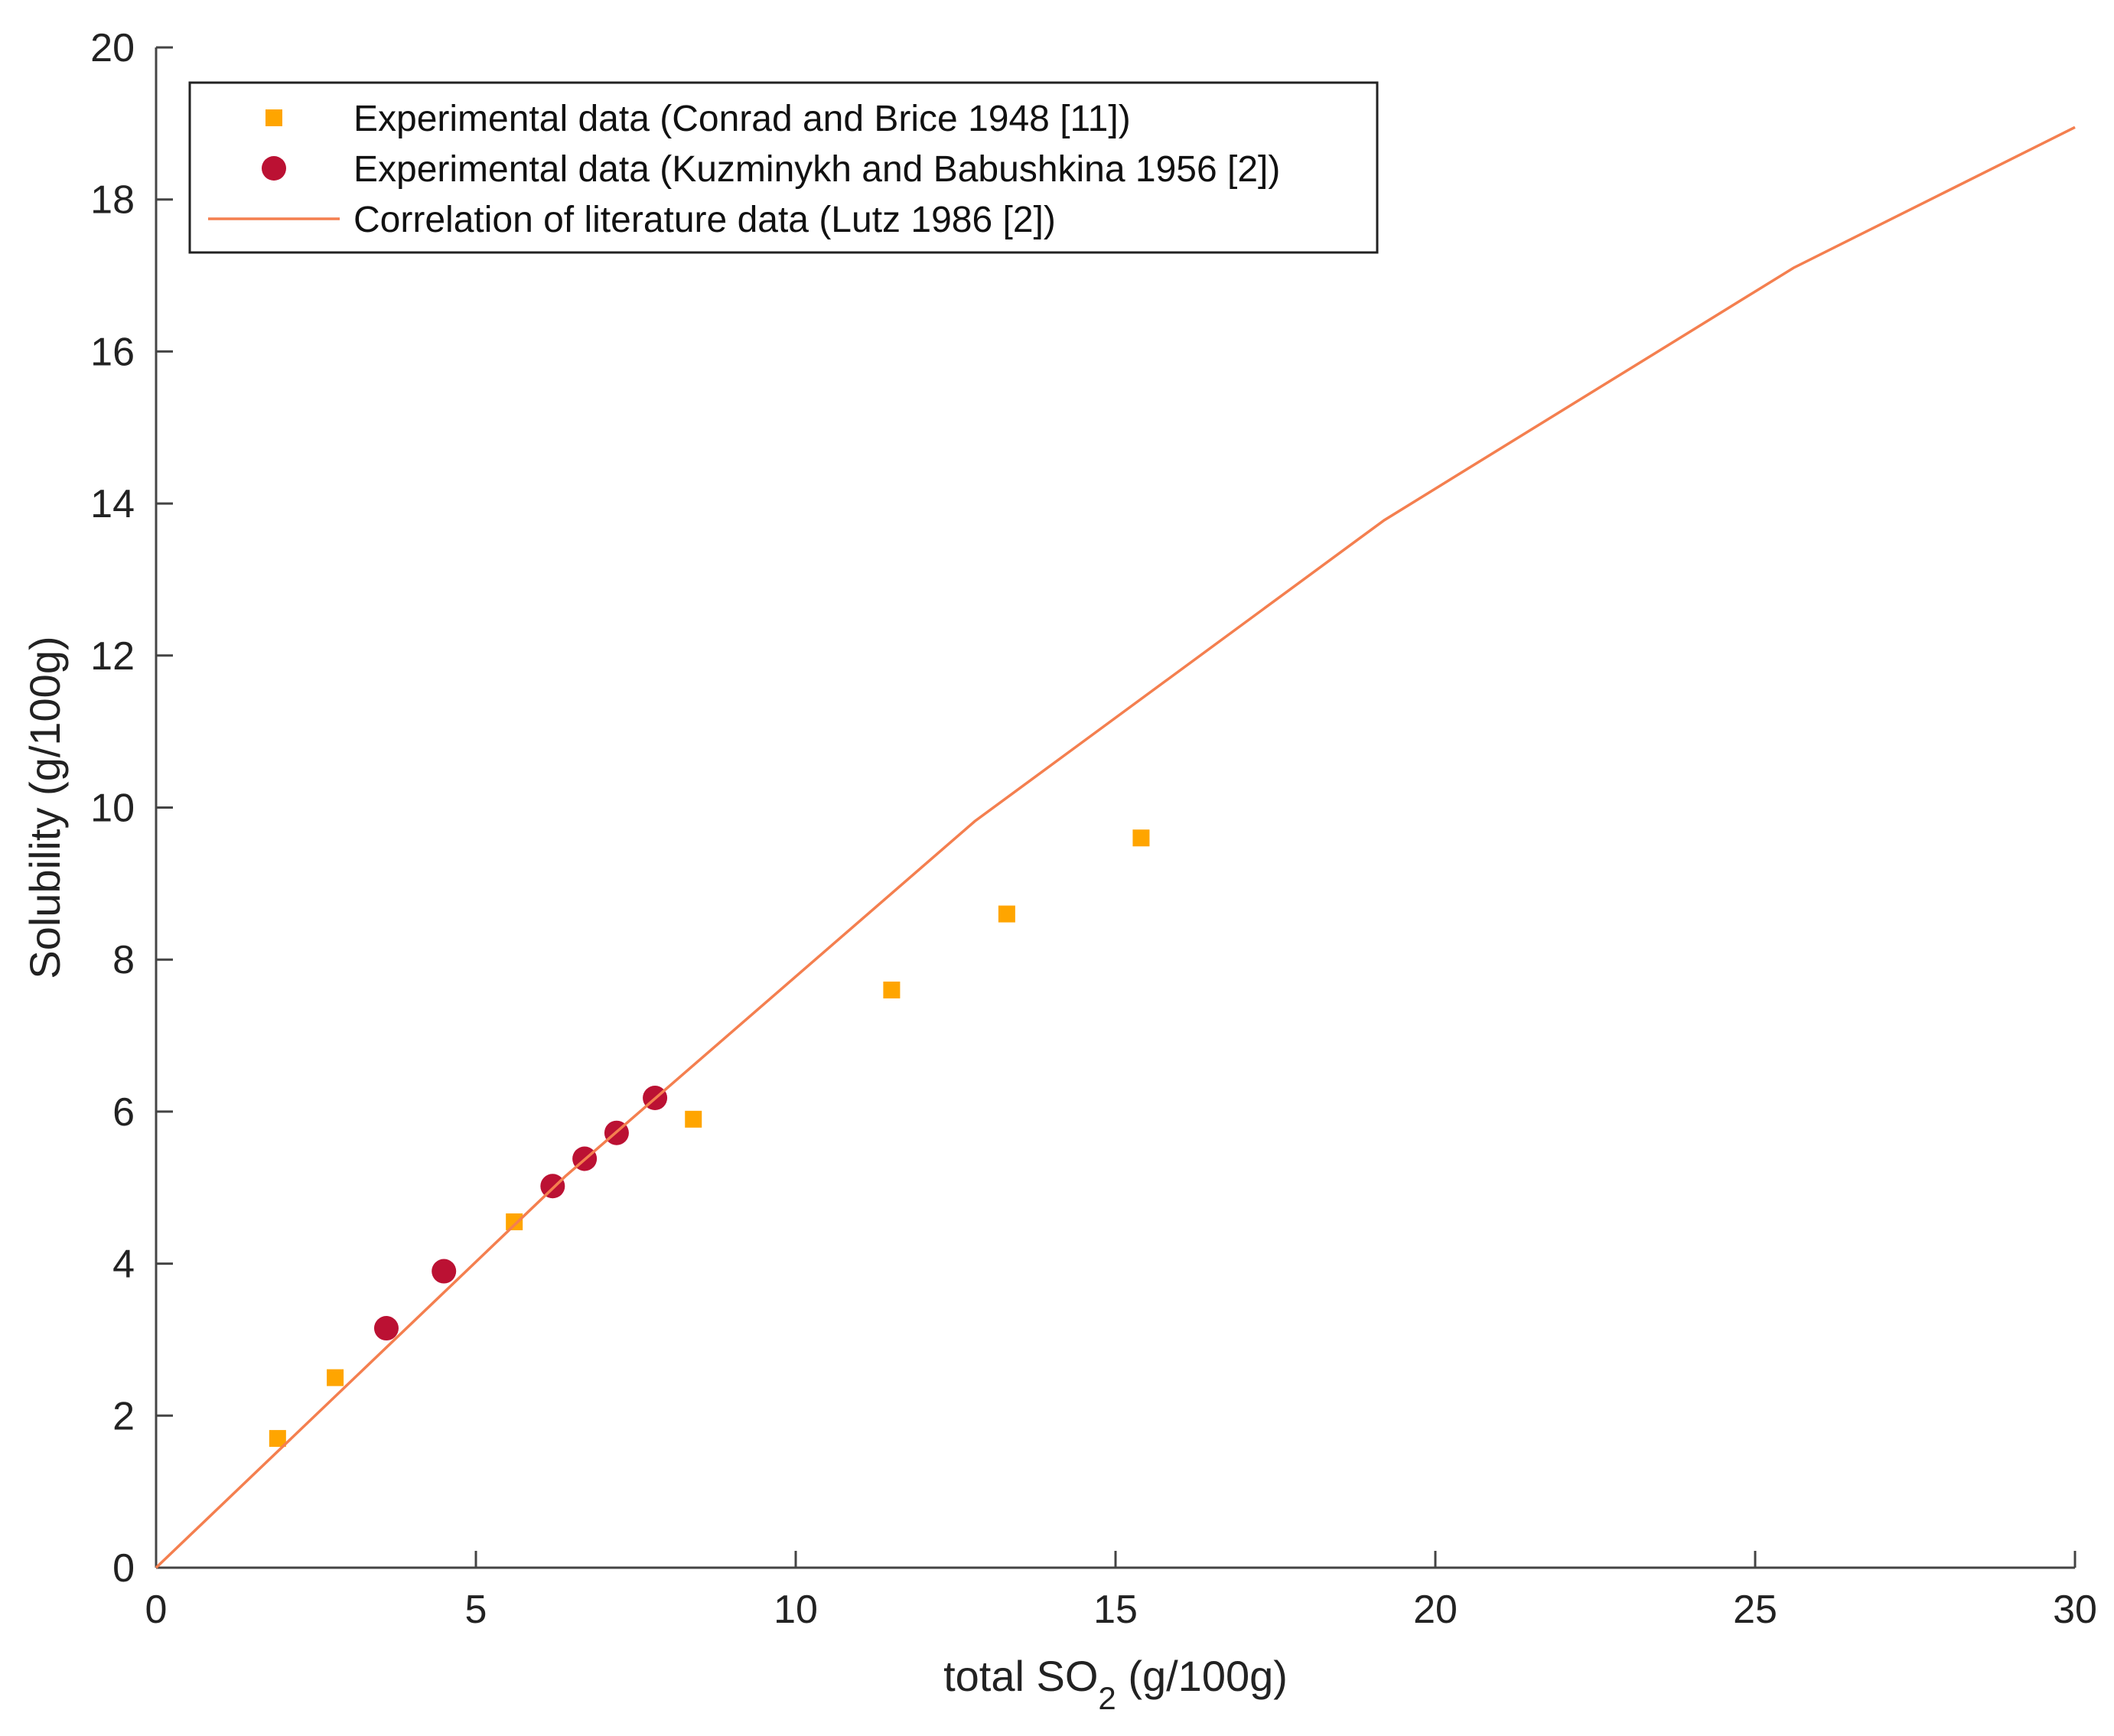 The width and height of the screenshot is (2114, 1736). I want to click on x-tick-label: 25, so click(1755, 1610).